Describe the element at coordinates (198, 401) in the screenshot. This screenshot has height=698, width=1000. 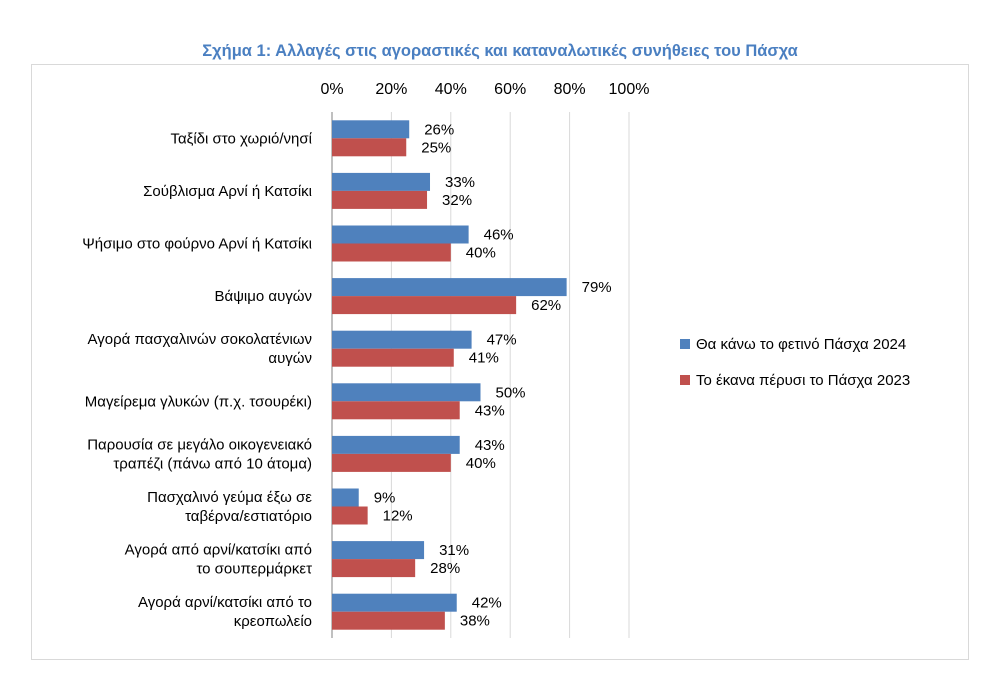
I see `category-label: Μαγείρεμα γλυκών (π.χ. τσουρέκι)` at that location.